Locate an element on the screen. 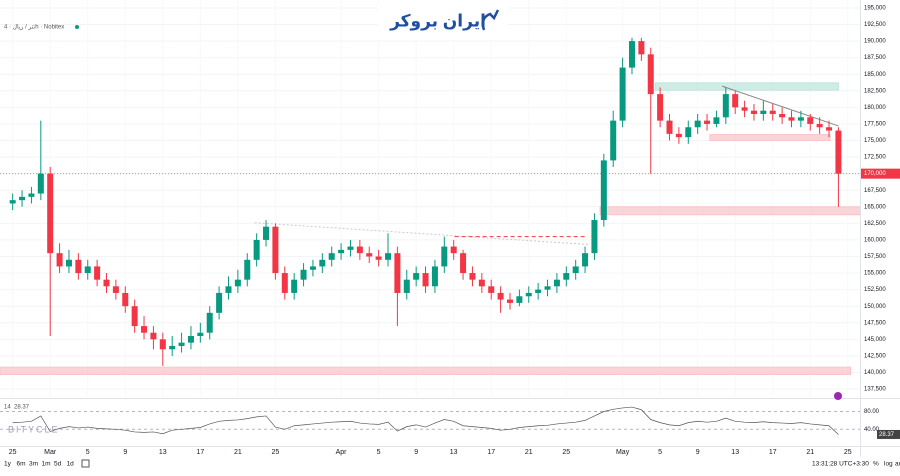  range-button: 6m is located at coordinates (21, 464).